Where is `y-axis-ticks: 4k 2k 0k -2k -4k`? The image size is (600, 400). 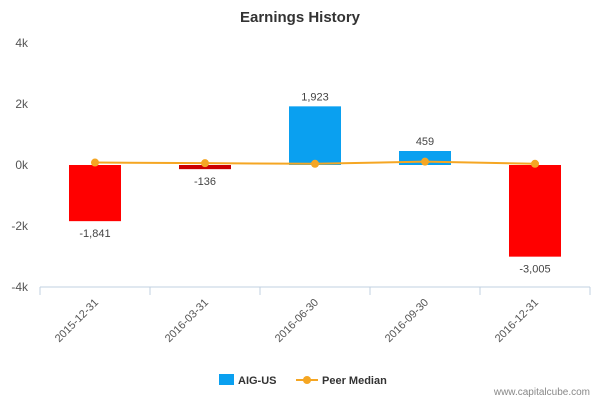 y-axis-ticks: 4k 2k 0k -2k -4k is located at coordinates (20, 165).